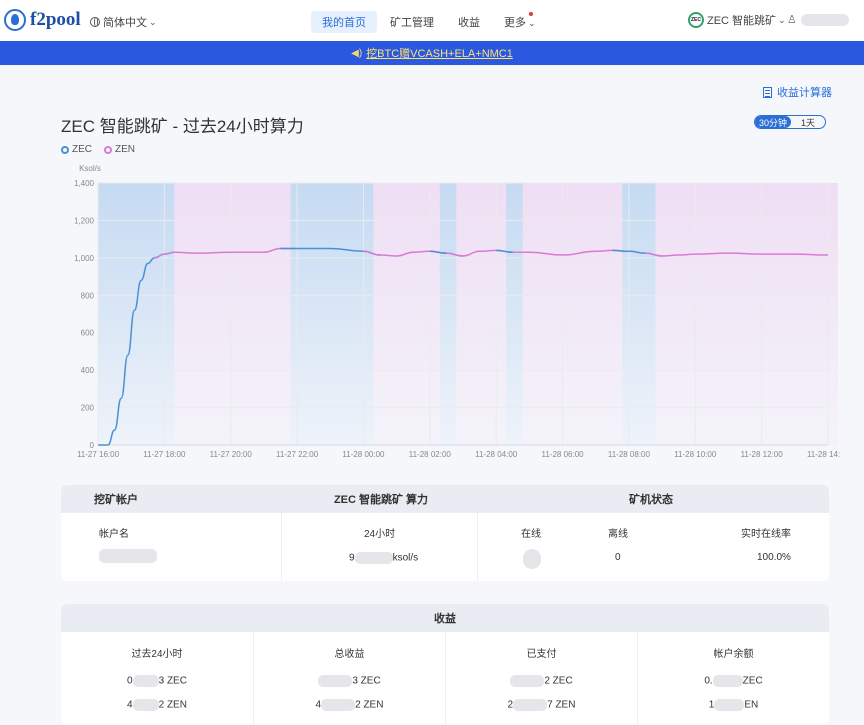 The width and height of the screenshot is (864, 725). I want to click on hashrate-24h-label: 24小时, so click(380, 534).